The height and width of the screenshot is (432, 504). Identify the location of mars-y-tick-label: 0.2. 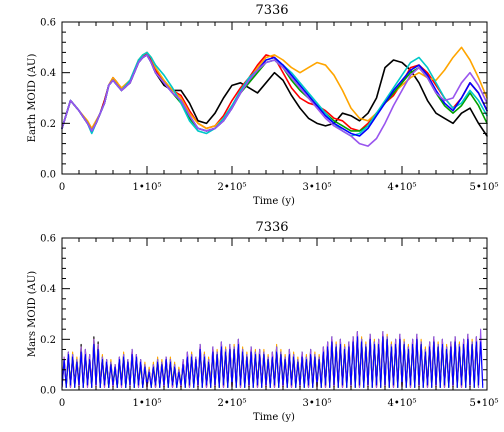
(48, 340).